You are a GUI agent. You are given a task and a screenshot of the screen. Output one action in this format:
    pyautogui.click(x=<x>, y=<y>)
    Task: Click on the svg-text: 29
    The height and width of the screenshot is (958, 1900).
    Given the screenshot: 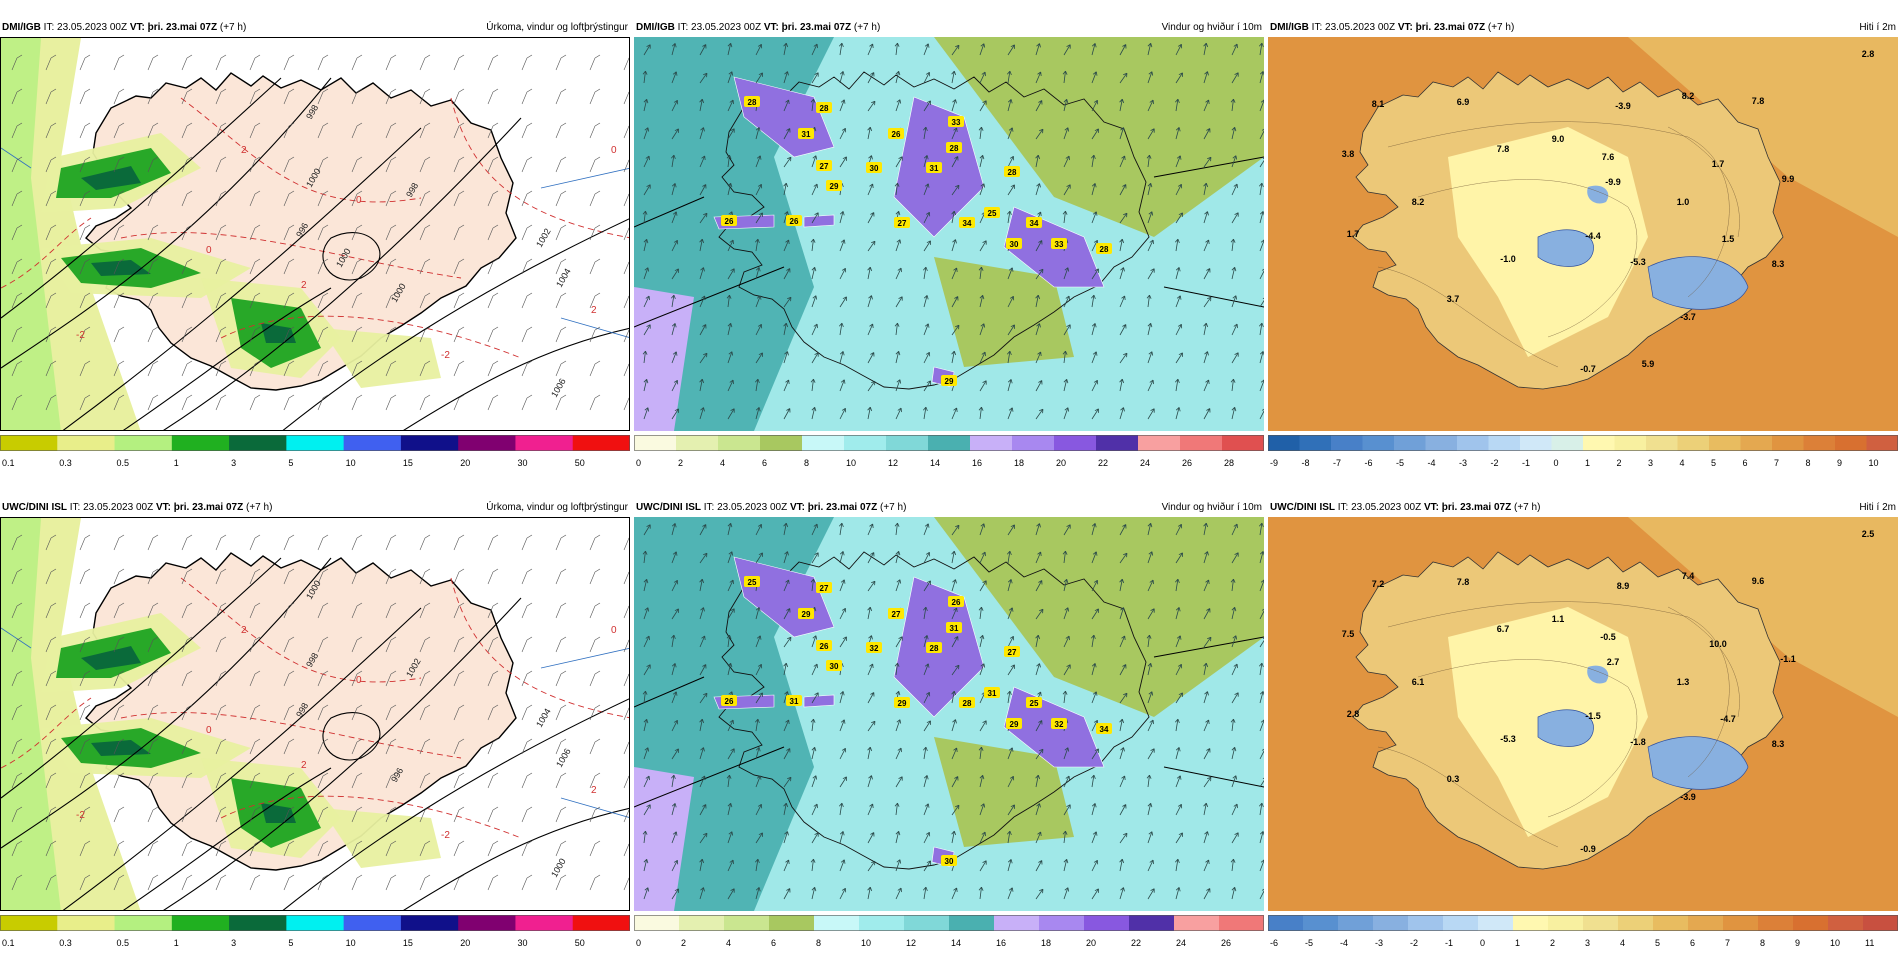 What is the action you would take?
    pyautogui.click(x=949, y=381)
    